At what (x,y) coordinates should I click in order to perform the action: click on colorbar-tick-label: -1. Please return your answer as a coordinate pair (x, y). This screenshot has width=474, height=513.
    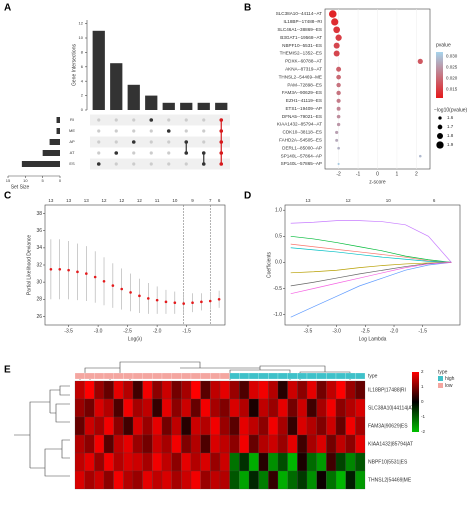
    Looking at the image, I should click on (423, 416).